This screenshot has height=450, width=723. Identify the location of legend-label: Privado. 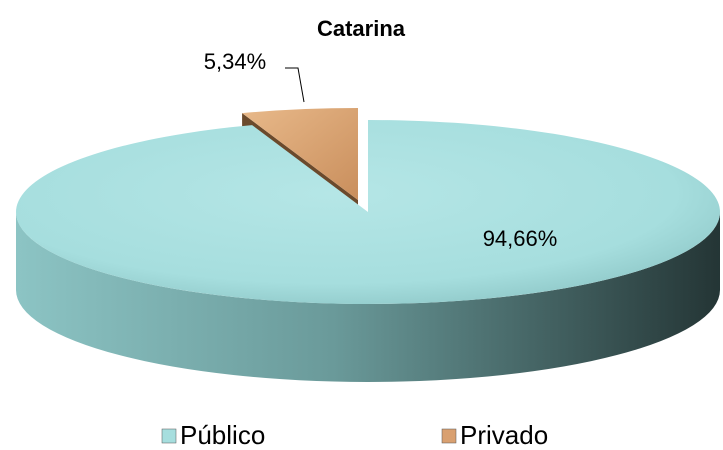
(504, 435).